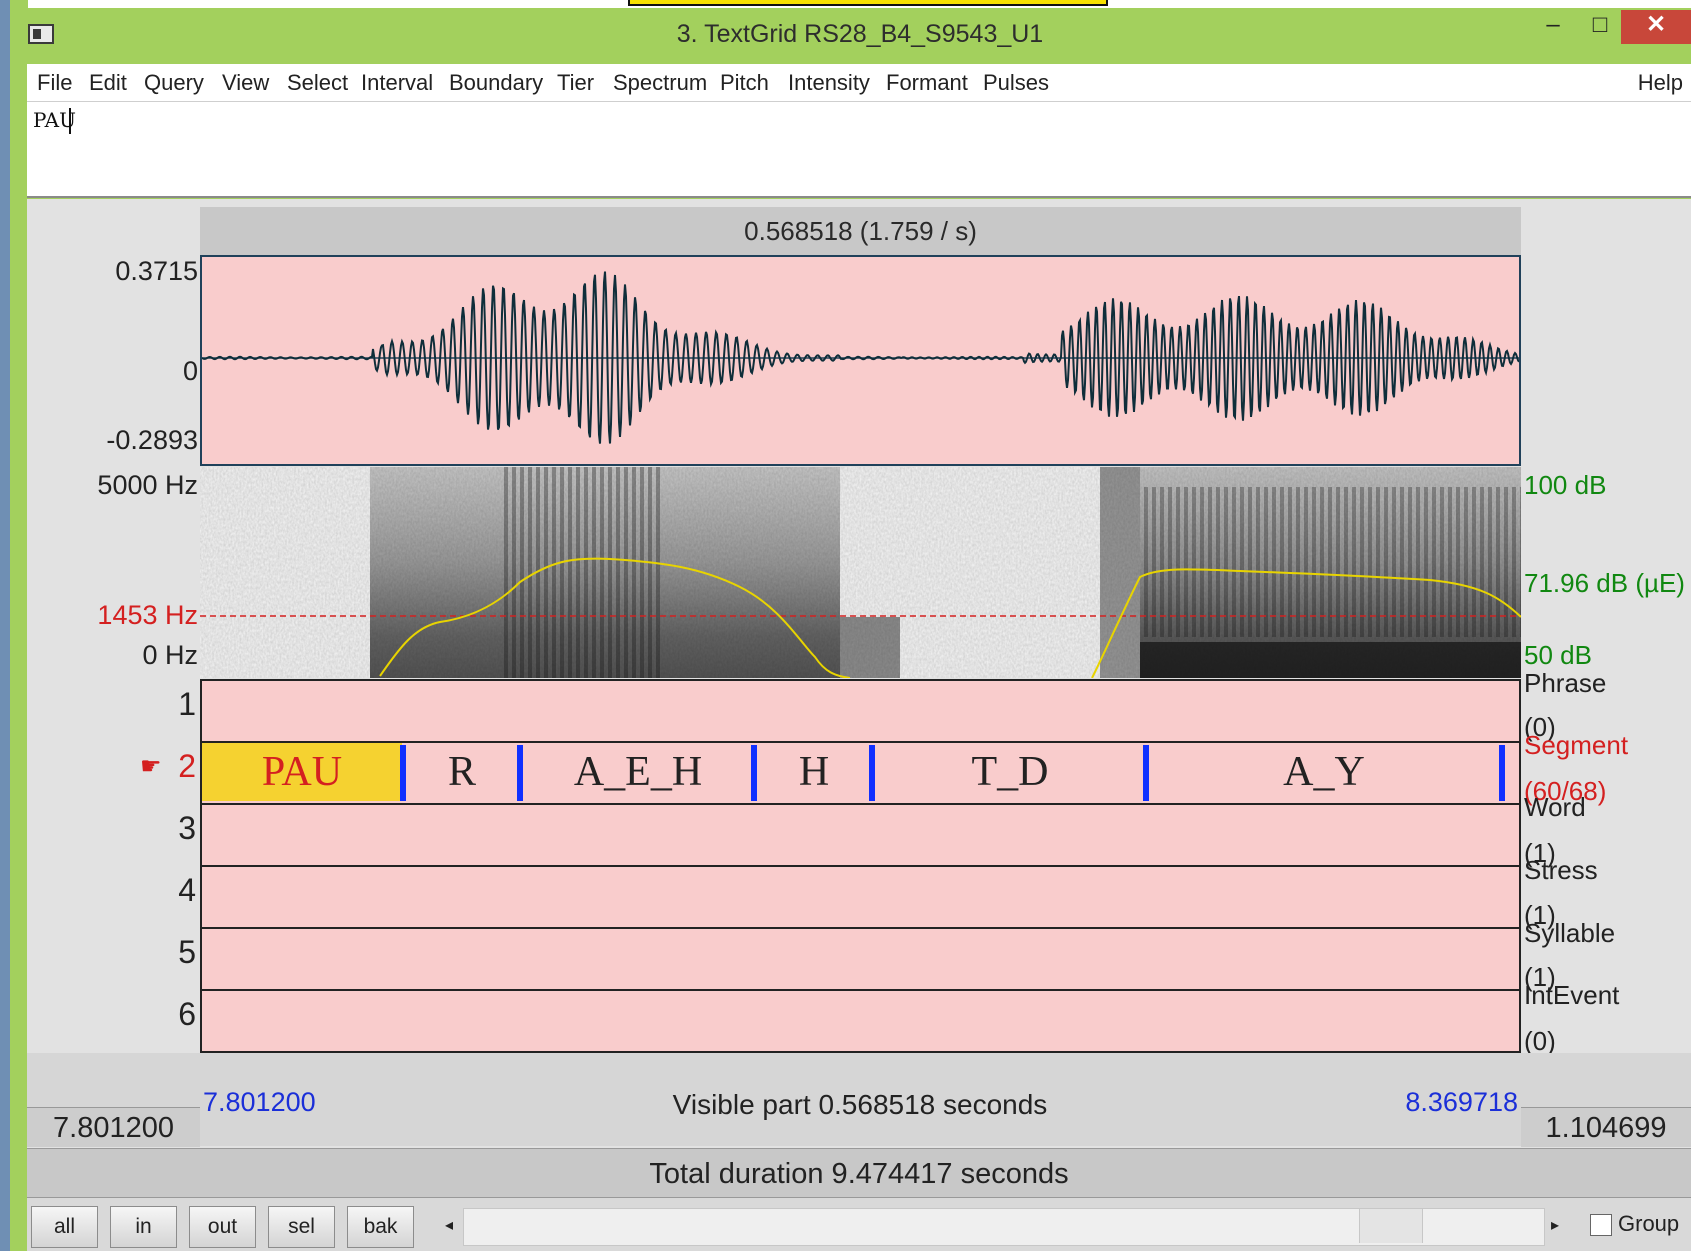  I want to click on zoom-in-button: in, so click(143, 1227).